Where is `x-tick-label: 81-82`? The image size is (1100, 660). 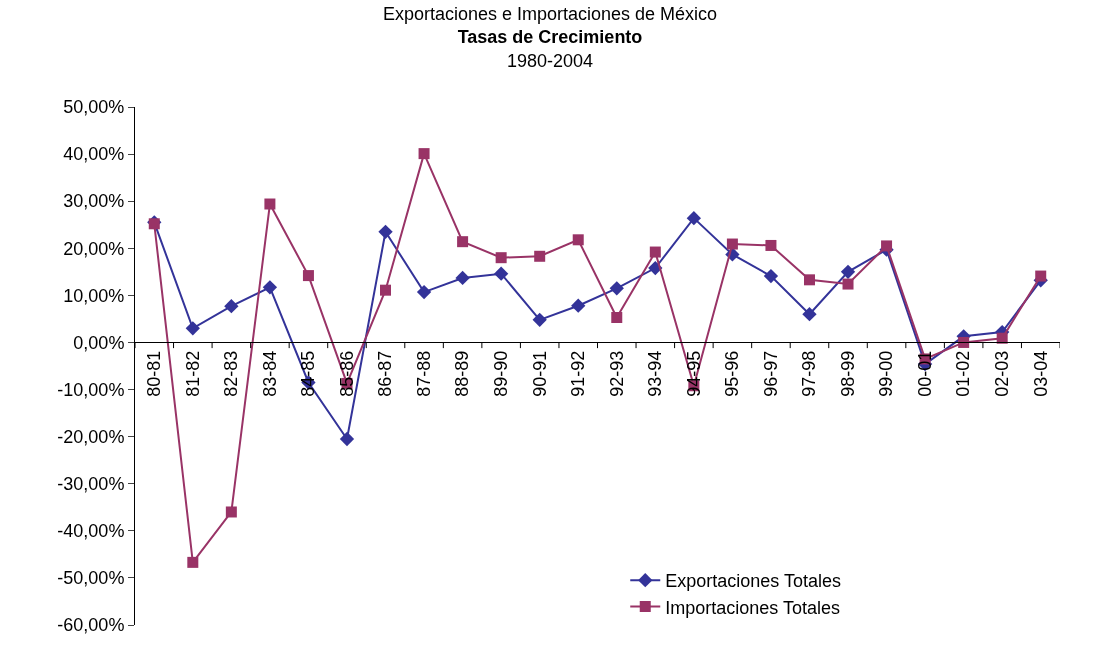
x-tick-label: 81-82 is located at coordinates (192, 373).